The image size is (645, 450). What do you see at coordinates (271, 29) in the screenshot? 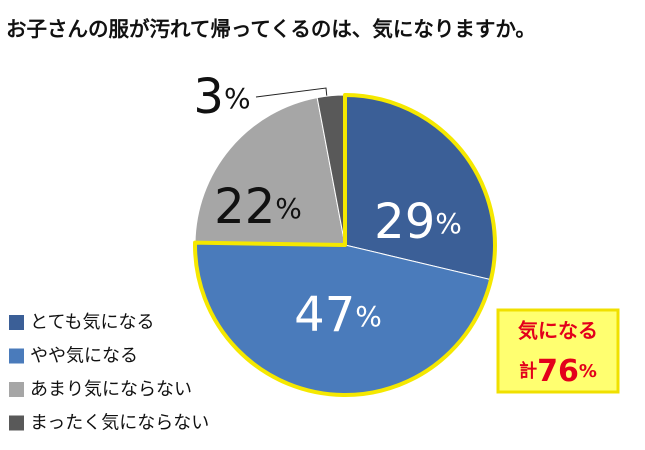
I see `chart-title: お子さんの服が汚れて帰ってくるのは、気になりますか。` at bounding box center [271, 29].